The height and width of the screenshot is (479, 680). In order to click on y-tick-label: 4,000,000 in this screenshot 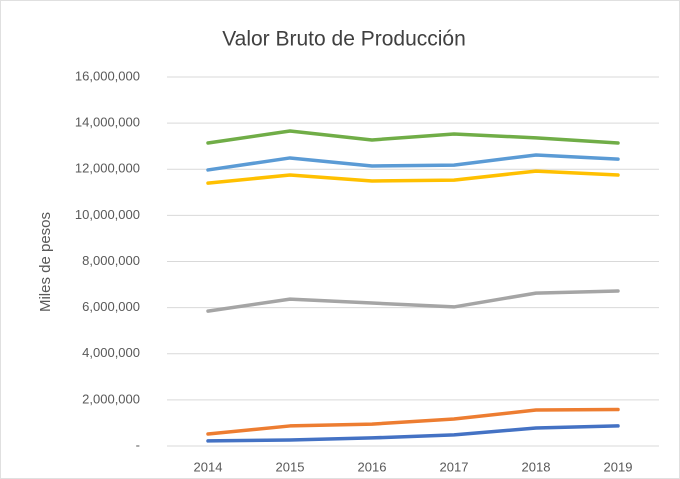, I will do `click(111, 352)`.